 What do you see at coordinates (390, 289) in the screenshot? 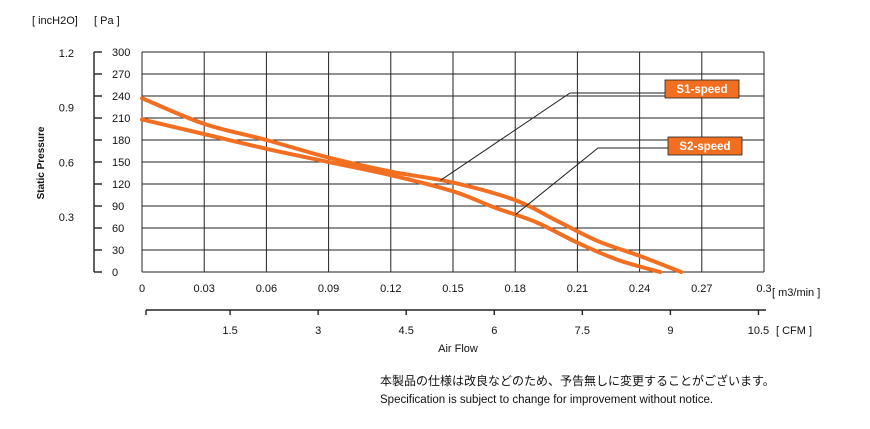
I see `m3-tick-label: 0.12` at bounding box center [390, 289].